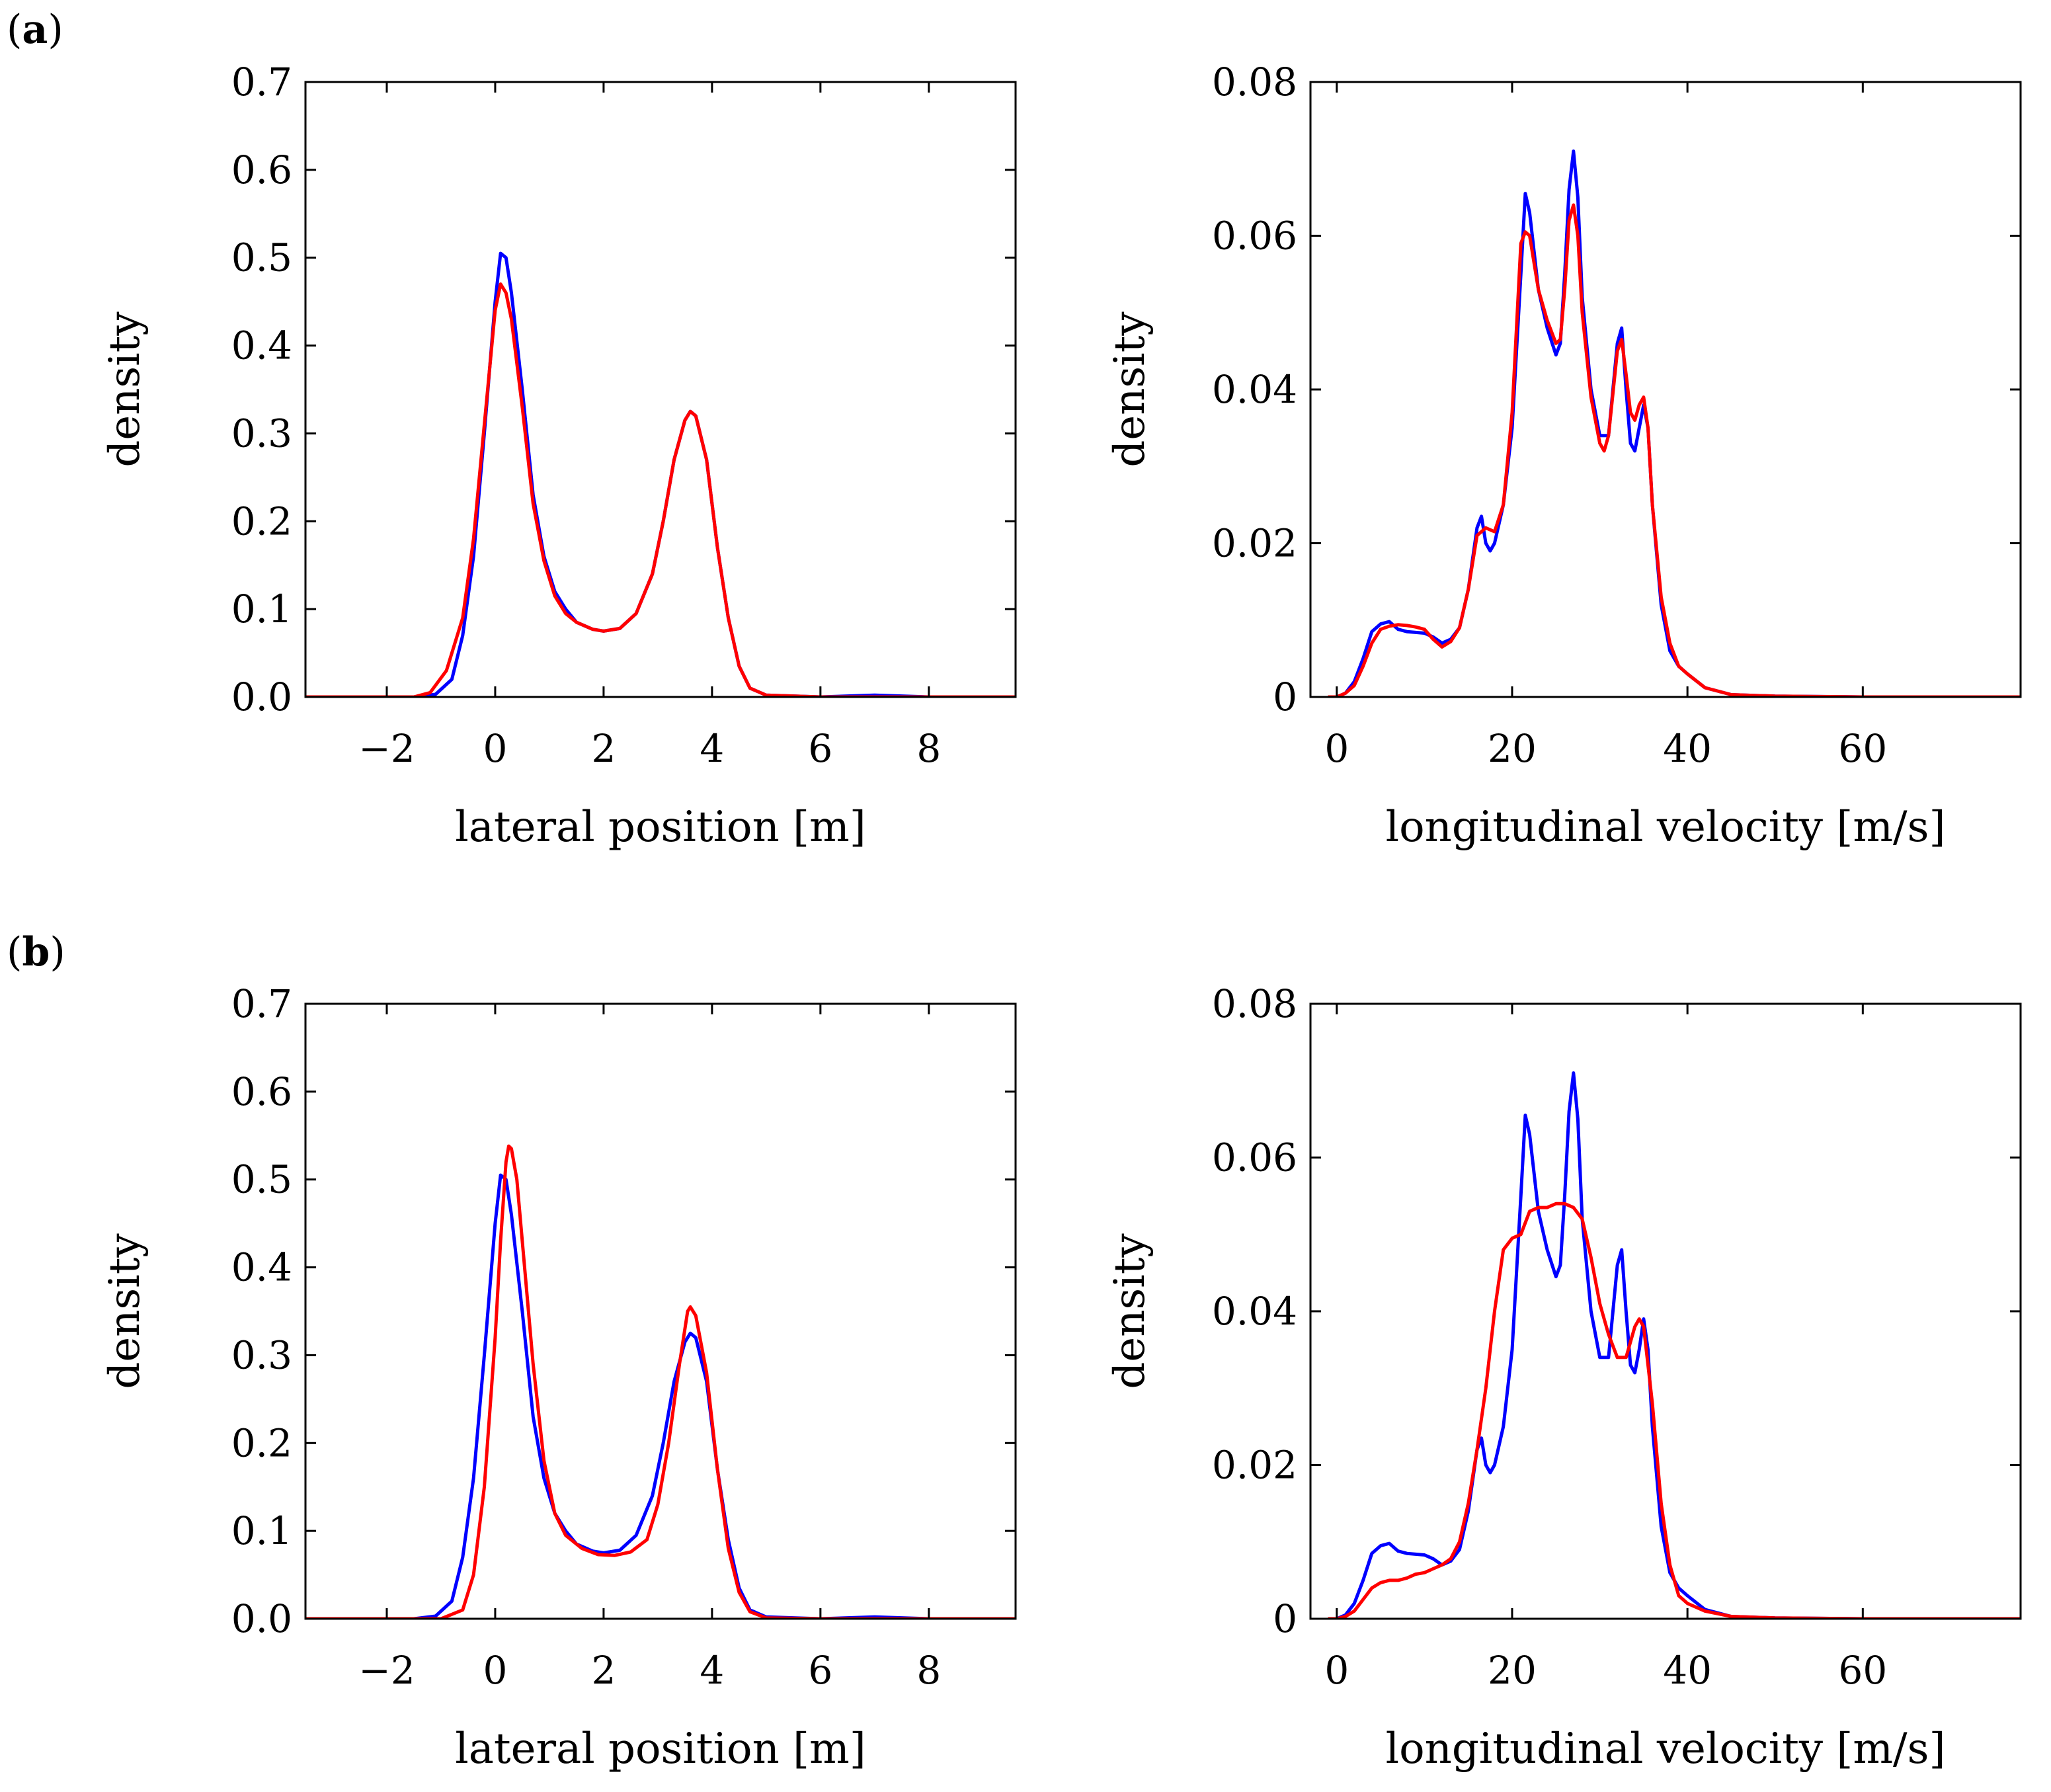 The width and height of the screenshot is (2051, 1792). I want to click on panel-label-b: (b), so click(36, 952).